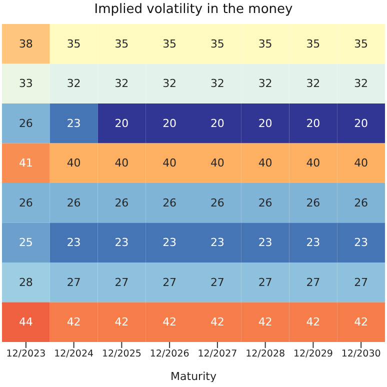 This screenshot has height=387, width=387. Describe the element at coordinates (25, 322) in the screenshot. I see `data-label: 44` at that location.